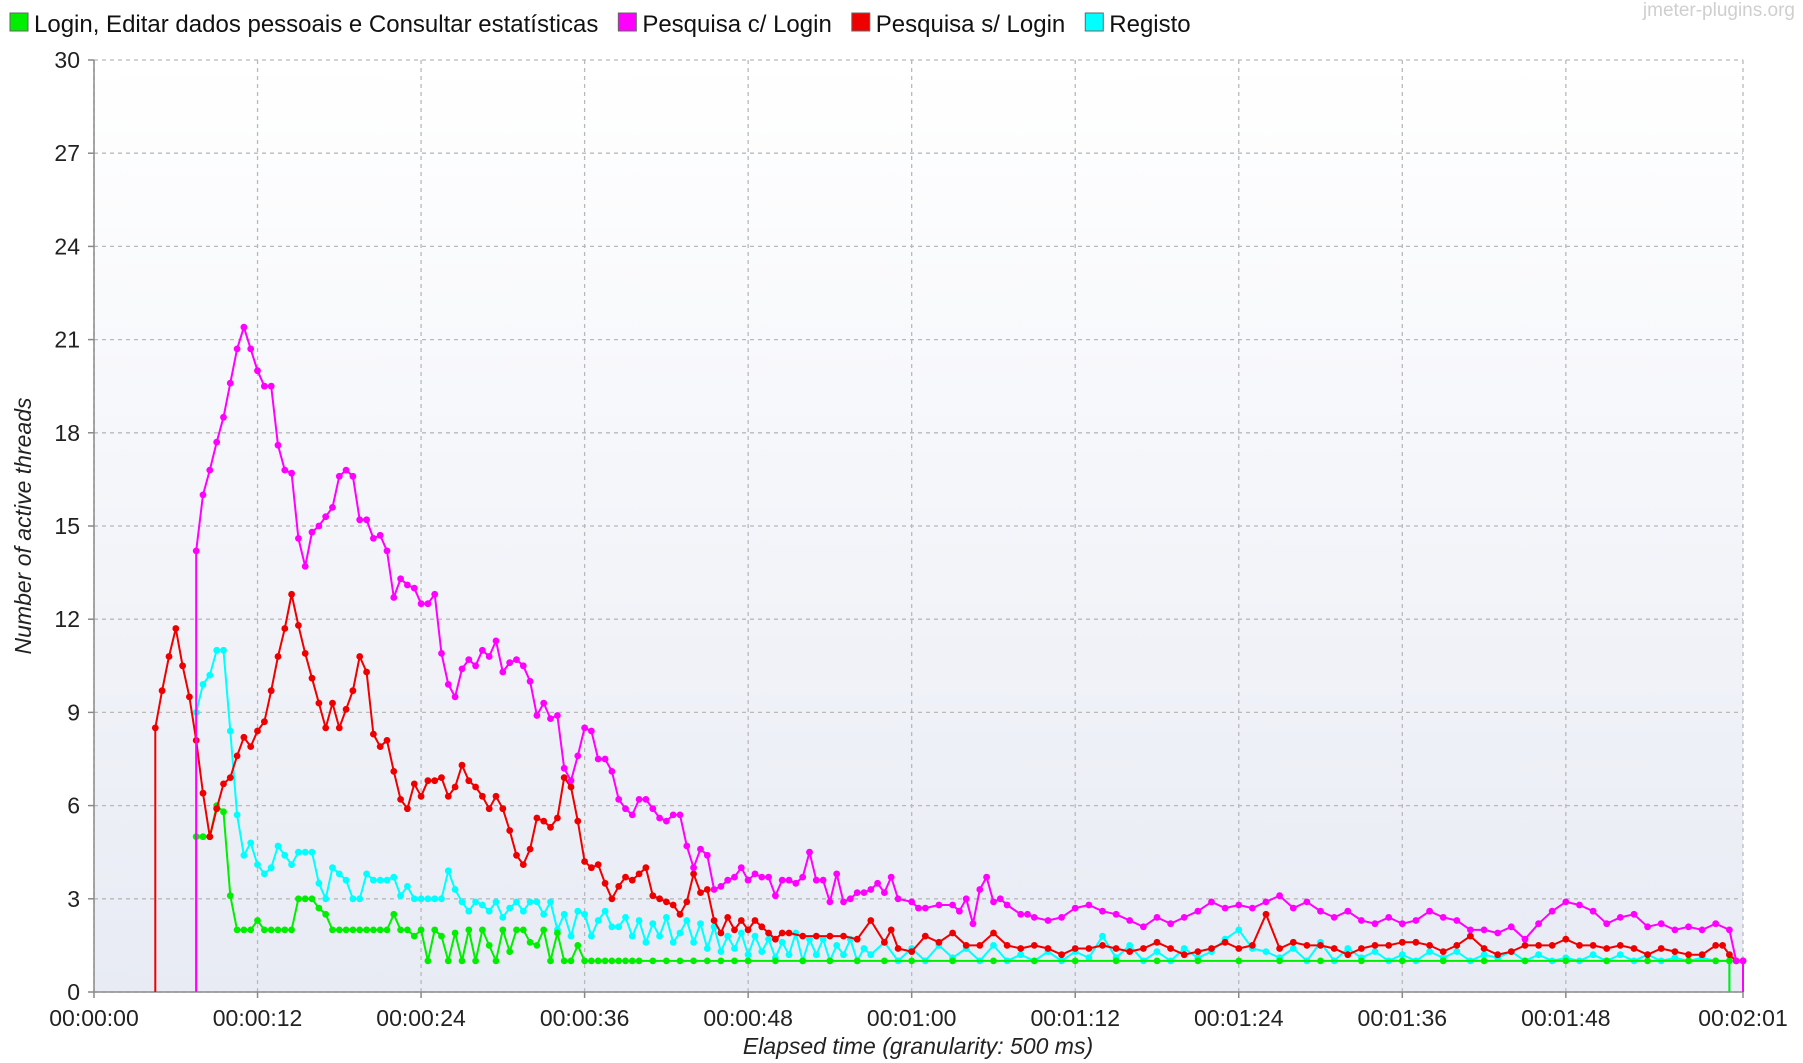 Image resolution: width=1803 pixels, height=1063 pixels. What do you see at coordinates (1403, 1018) in the screenshot?
I see `x-tick-label: 00:01:36` at bounding box center [1403, 1018].